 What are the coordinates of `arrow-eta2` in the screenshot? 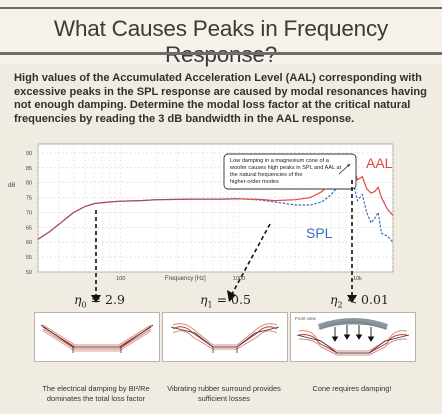 It's located at (352, 241).